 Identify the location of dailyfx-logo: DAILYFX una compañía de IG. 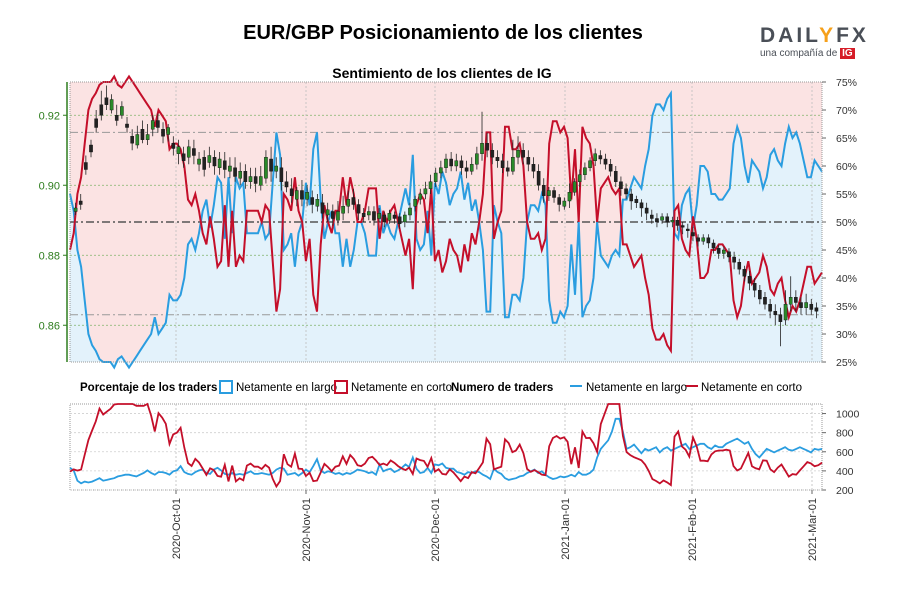
(815, 41).